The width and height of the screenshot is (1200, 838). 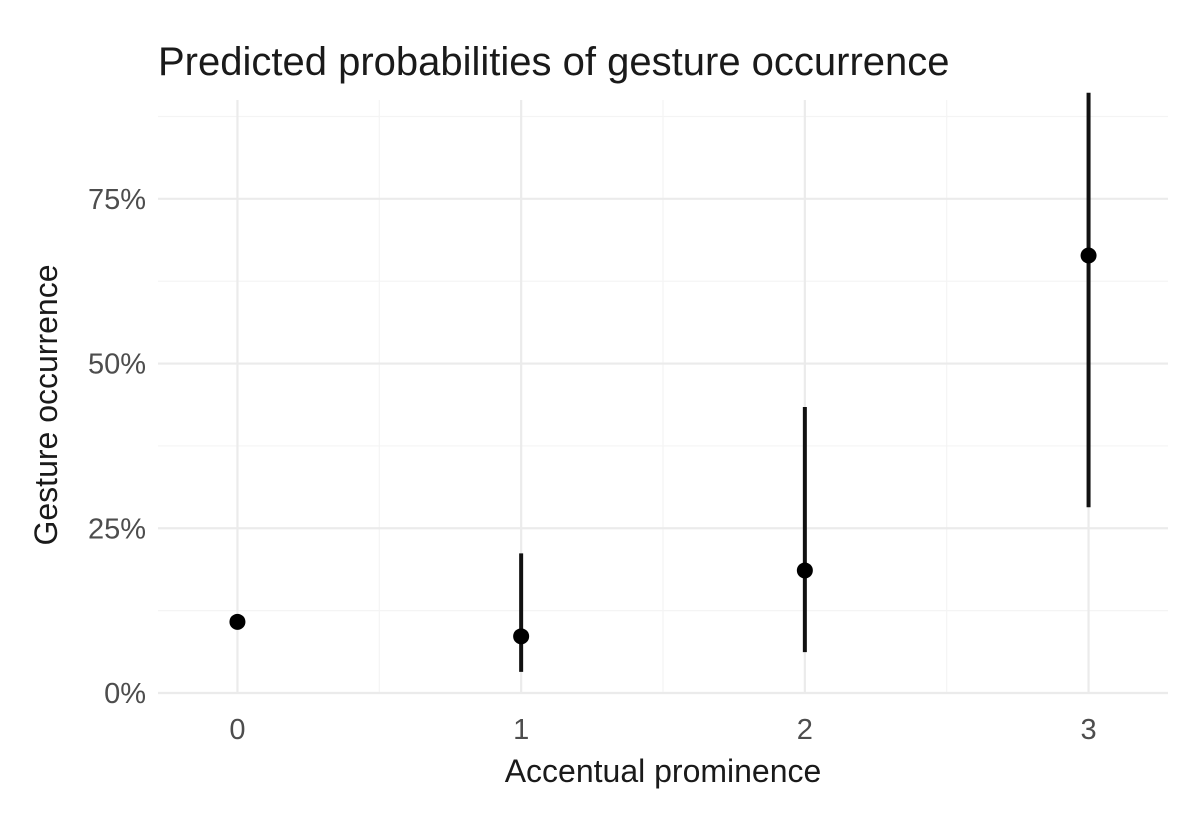 What do you see at coordinates (1088, 730) in the screenshot?
I see `x-tick-label: 3` at bounding box center [1088, 730].